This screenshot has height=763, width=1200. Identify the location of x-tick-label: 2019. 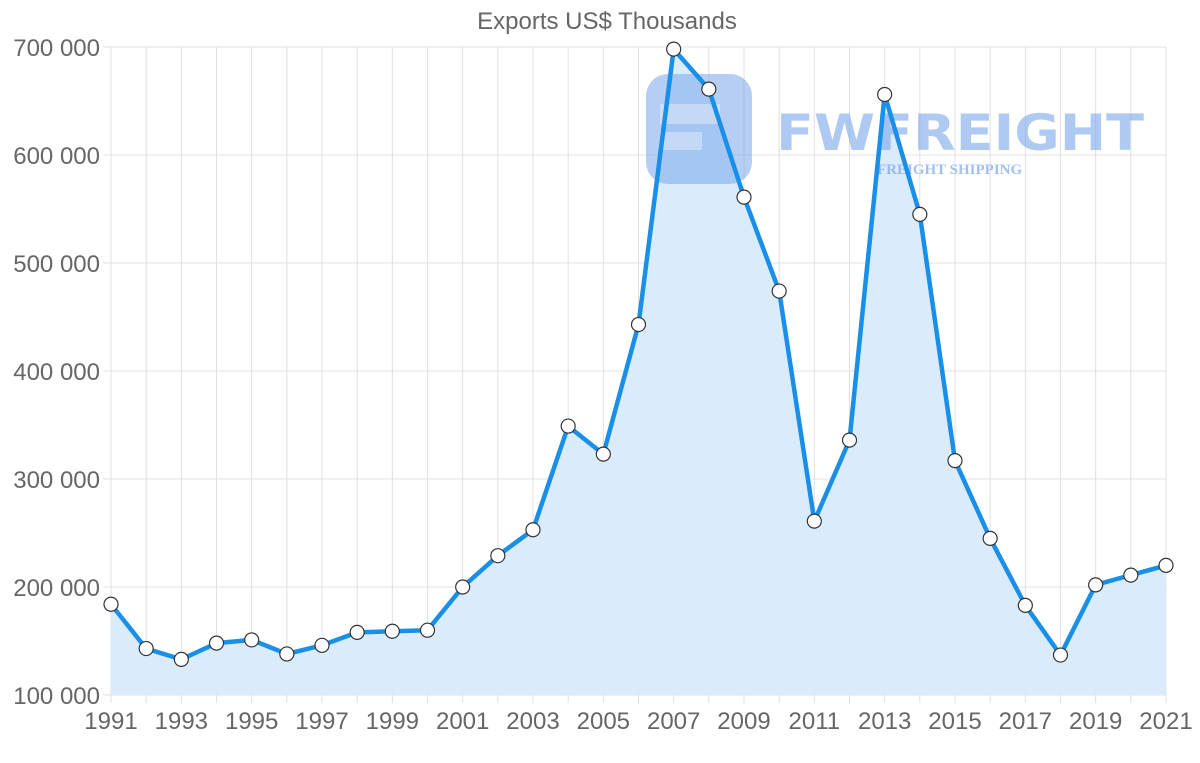
(1095, 721).